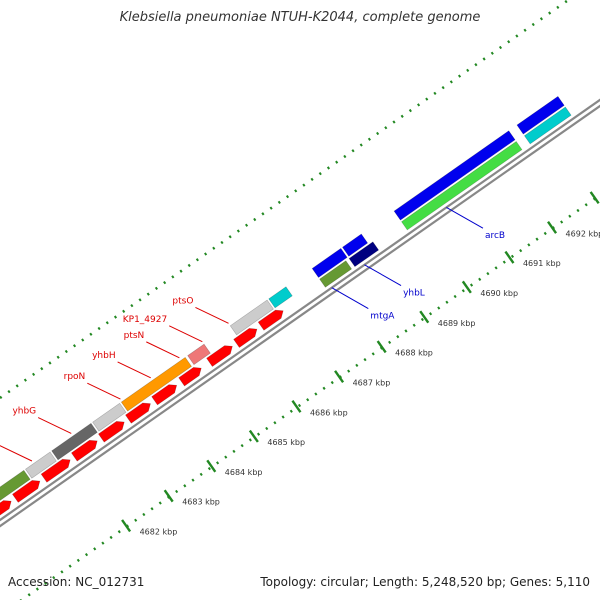 This screenshot has width=600, height=600. What do you see at coordinates (134, 336) in the screenshot?
I see `gene-label-ptsn: ptsN` at bounding box center [134, 336].